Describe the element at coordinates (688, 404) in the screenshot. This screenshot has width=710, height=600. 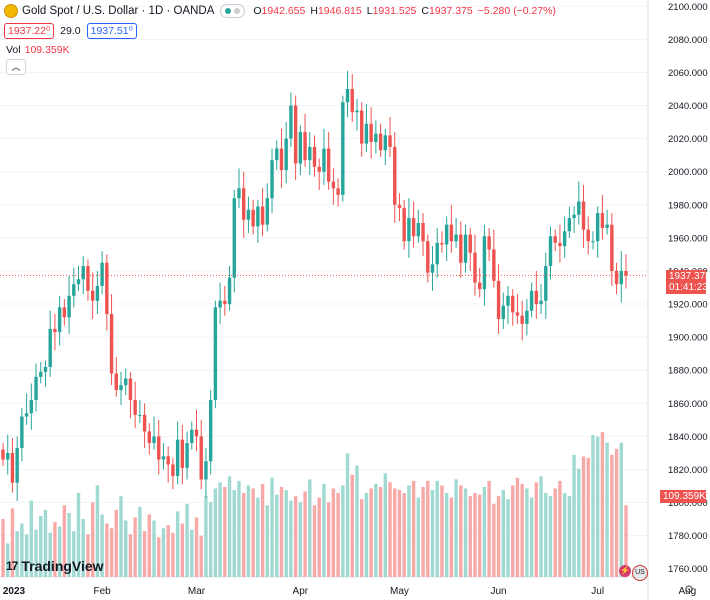
I see `y-tick-label: 1860.000` at that location.